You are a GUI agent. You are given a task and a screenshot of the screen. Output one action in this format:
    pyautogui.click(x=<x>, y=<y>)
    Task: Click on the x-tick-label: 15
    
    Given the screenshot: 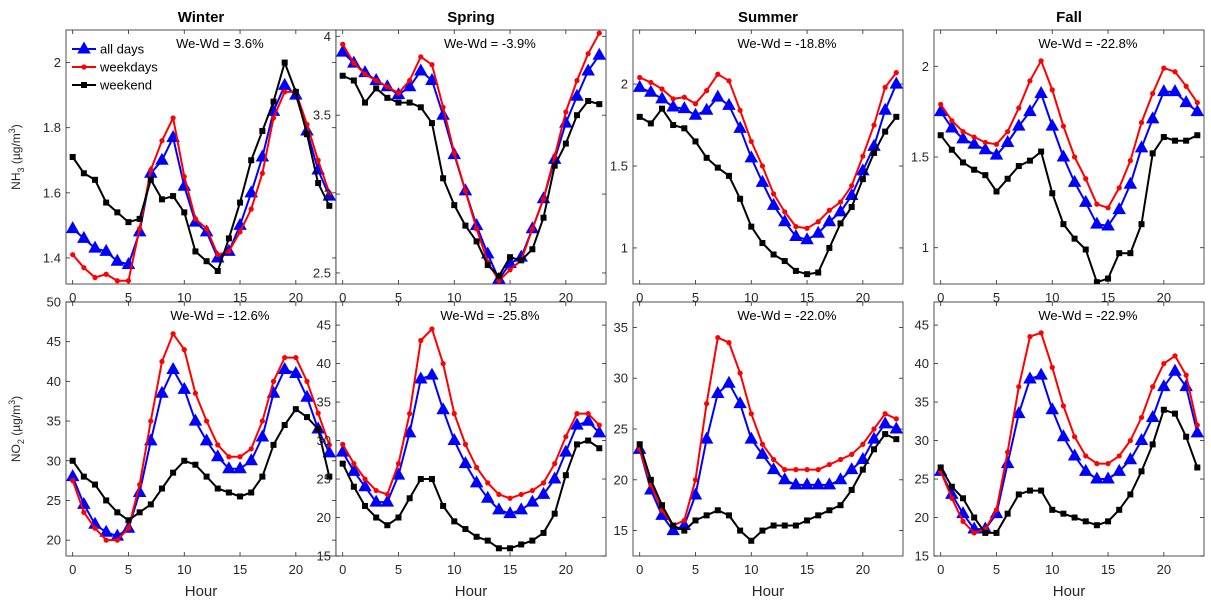 What is the action you would take?
    pyautogui.click(x=1108, y=297)
    